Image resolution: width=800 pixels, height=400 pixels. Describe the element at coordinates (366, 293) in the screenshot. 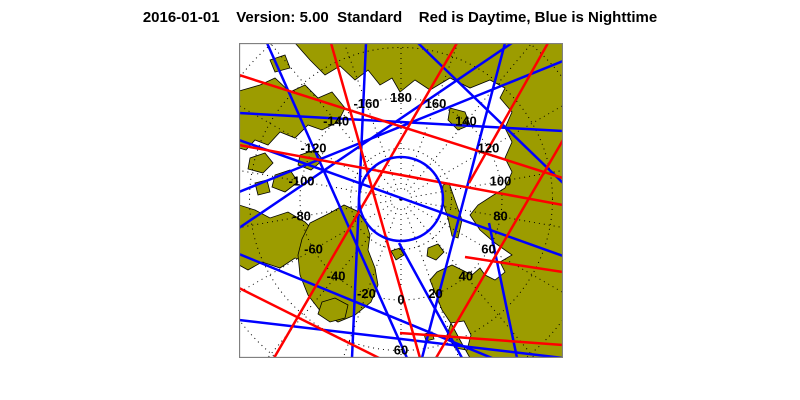

I see `longitude-label: -20` at that location.